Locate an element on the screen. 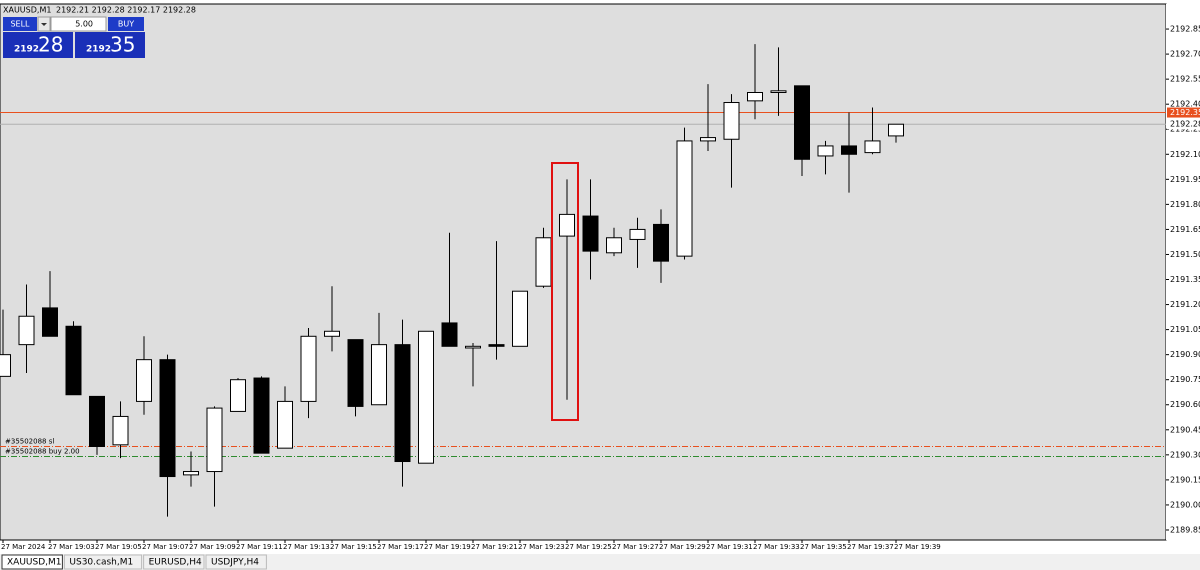  y-tick-label: 2192.85 is located at coordinates (1185, 29).